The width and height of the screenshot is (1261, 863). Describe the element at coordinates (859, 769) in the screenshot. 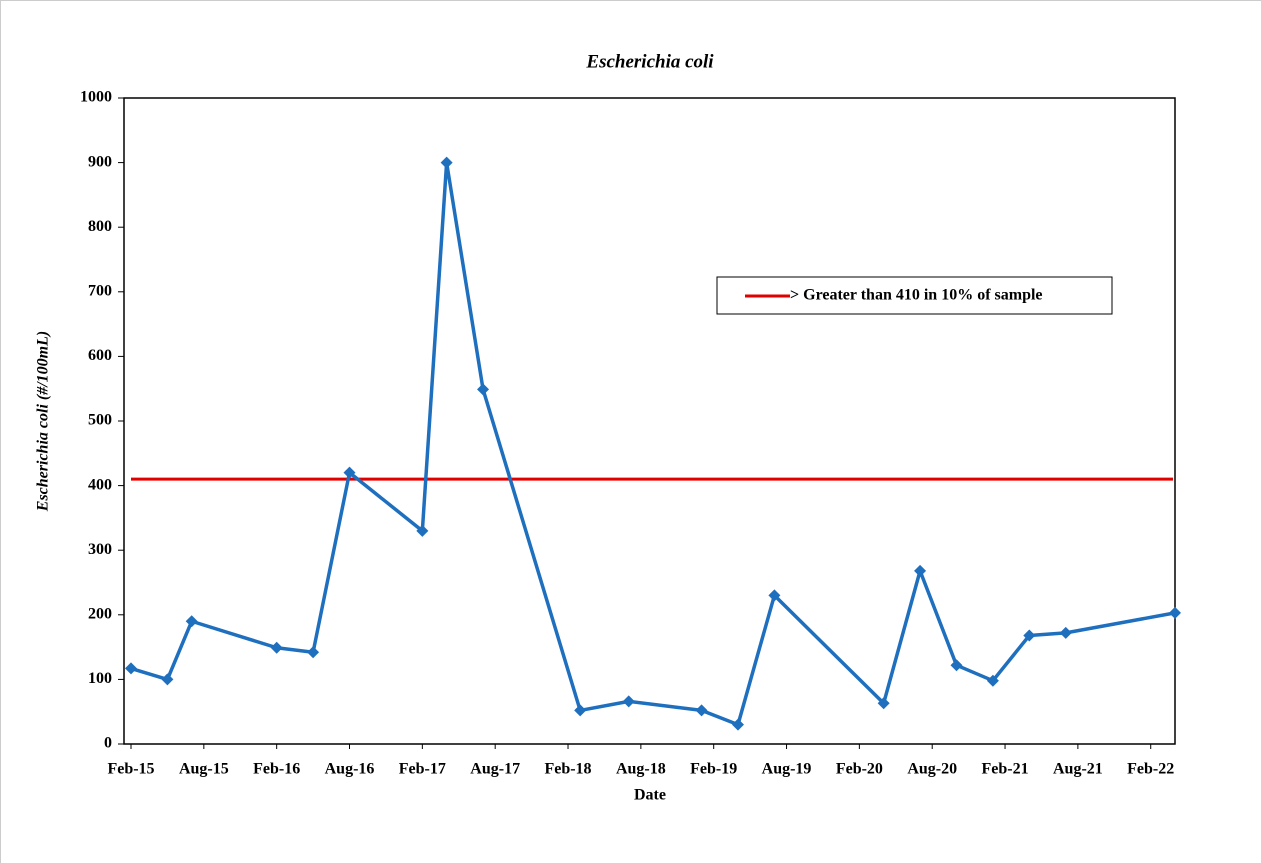

I see `x-tick-label: Feb-20` at that location.